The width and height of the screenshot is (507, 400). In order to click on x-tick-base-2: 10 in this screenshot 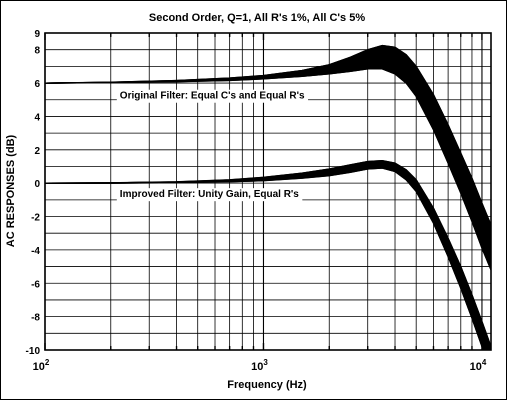, I will do `click(476, 367)`.